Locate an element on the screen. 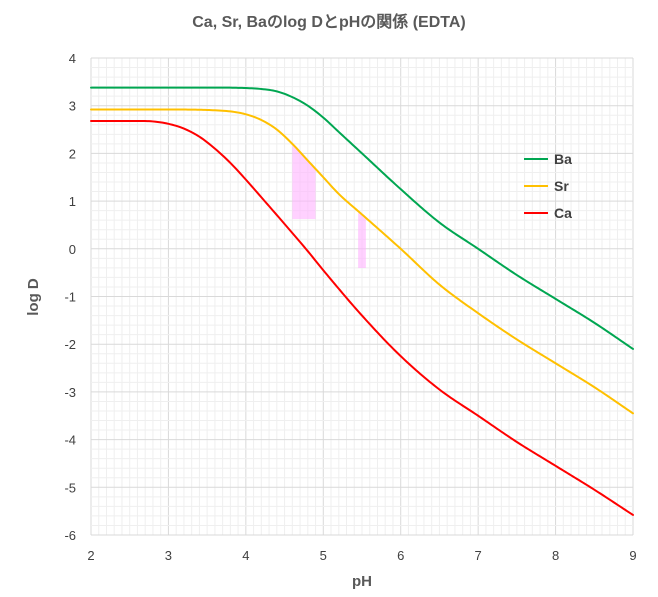  x-tick-label: 8 is located at coordinates (555, 555).